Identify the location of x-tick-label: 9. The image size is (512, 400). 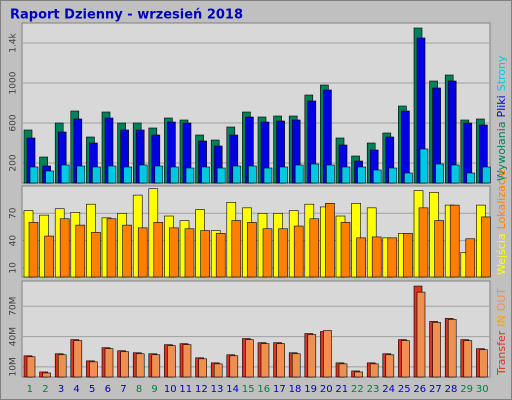
(154, 389).